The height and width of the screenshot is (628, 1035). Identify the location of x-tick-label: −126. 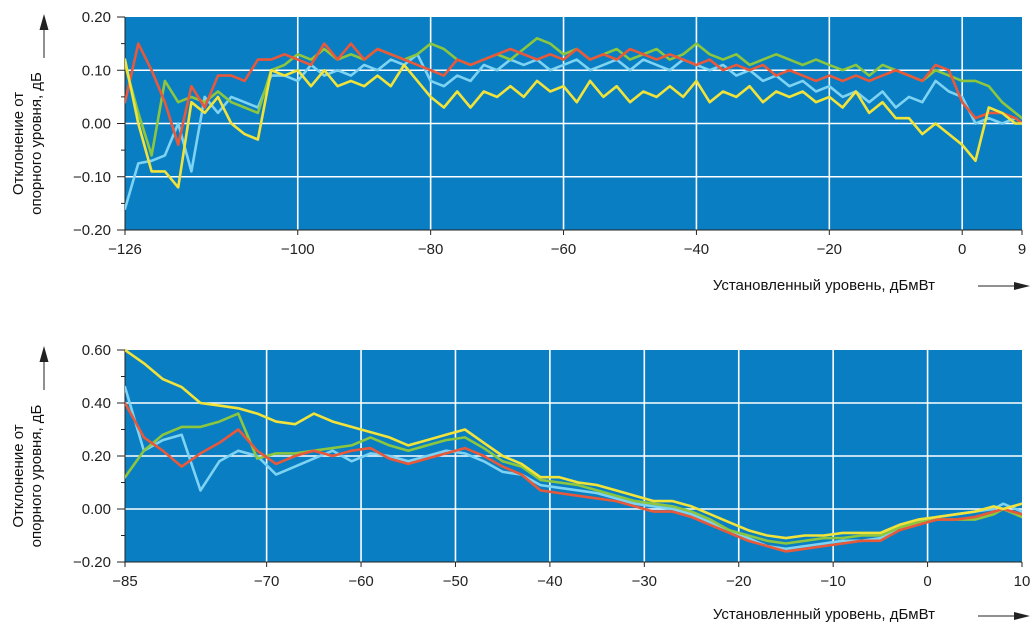
(125, 249).